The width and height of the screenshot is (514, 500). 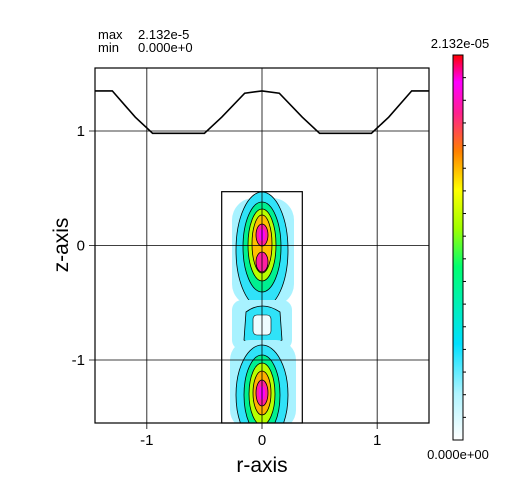 I want to click on colorbar-min-label: 0.000e+00, so click(x=458, y=454).